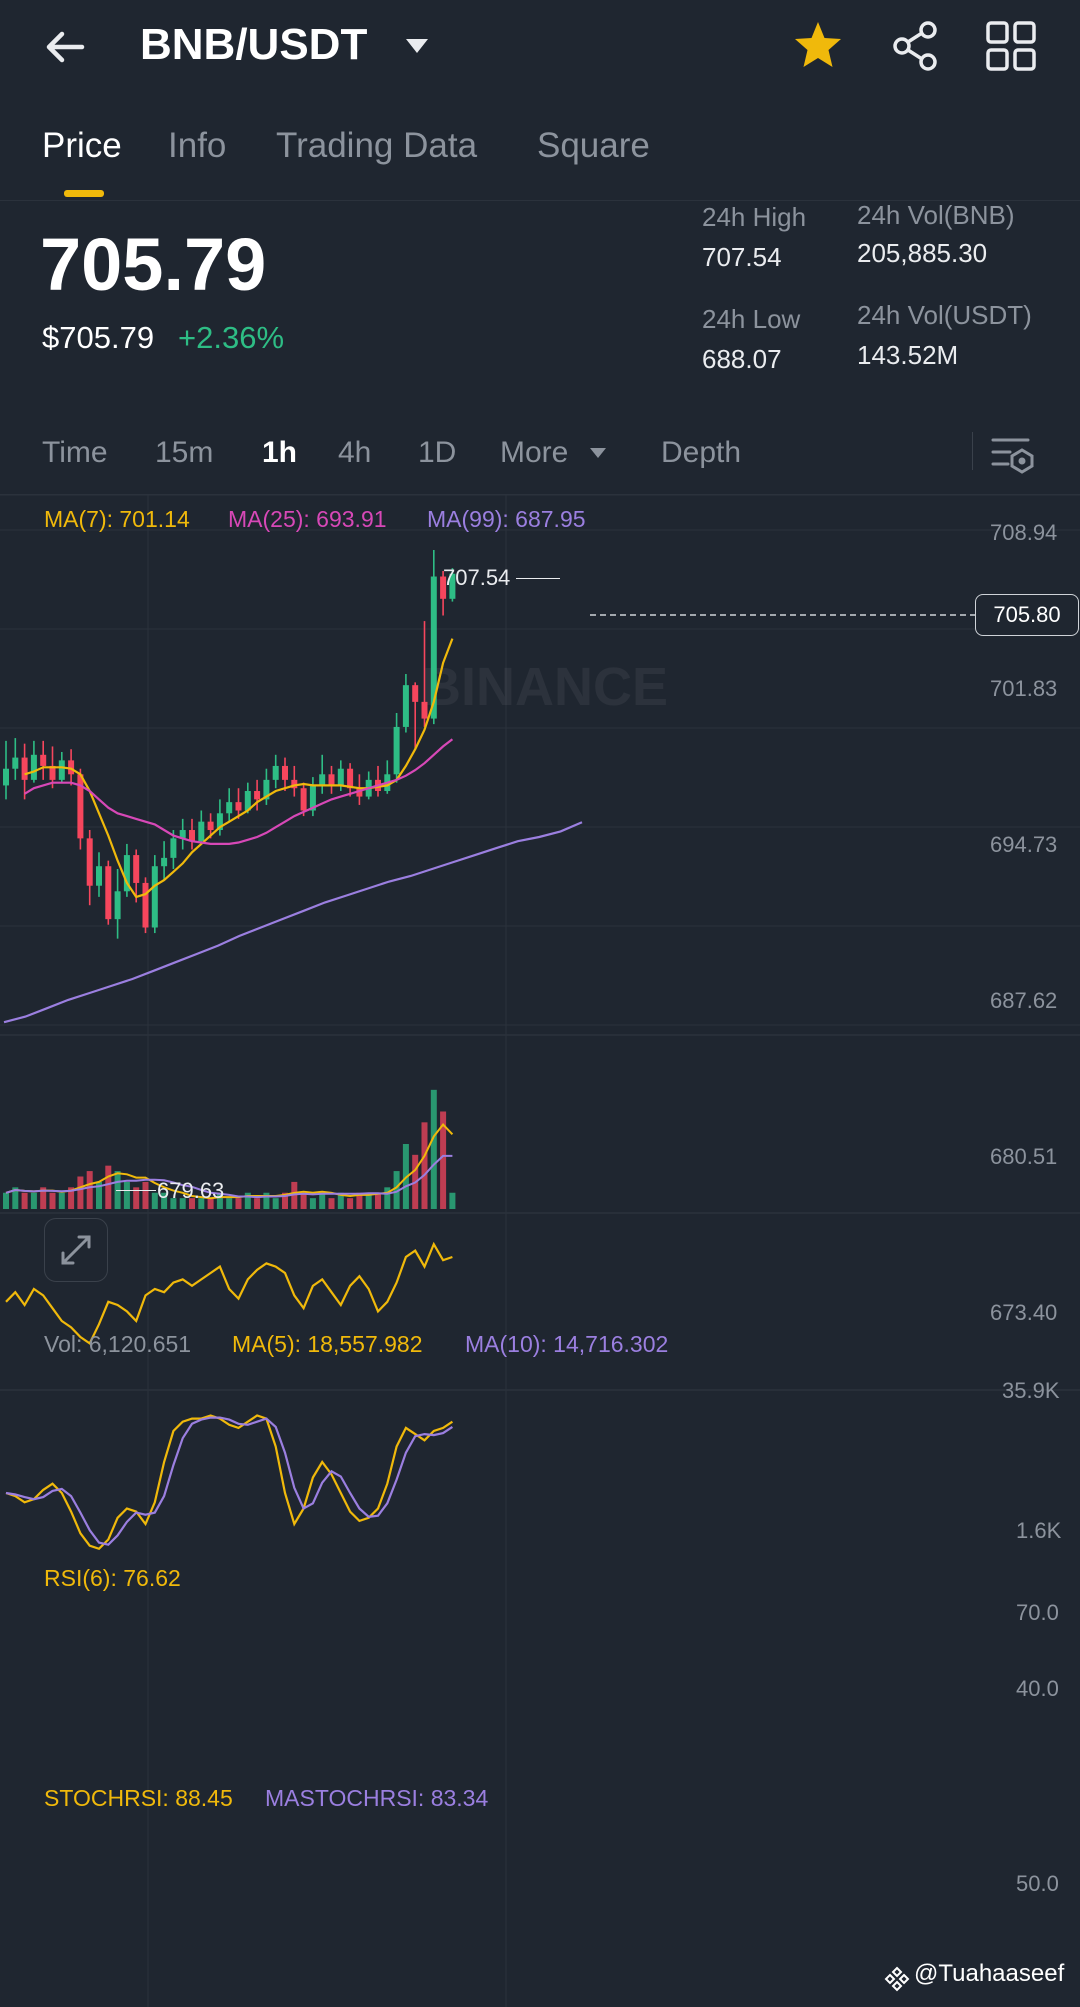 The width and height of the screenshot is (1080, 2007). Describe the element at coordinates (477, 577) in the screenshot. I see `high-marker-label: 707.54` at that location.